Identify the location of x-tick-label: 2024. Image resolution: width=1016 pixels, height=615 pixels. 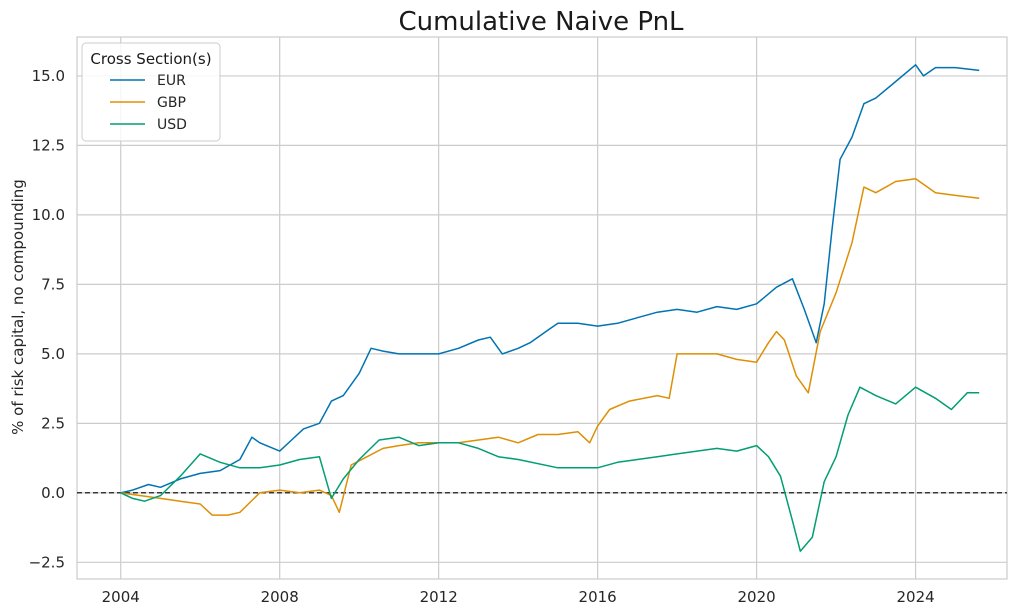
(915, 597).